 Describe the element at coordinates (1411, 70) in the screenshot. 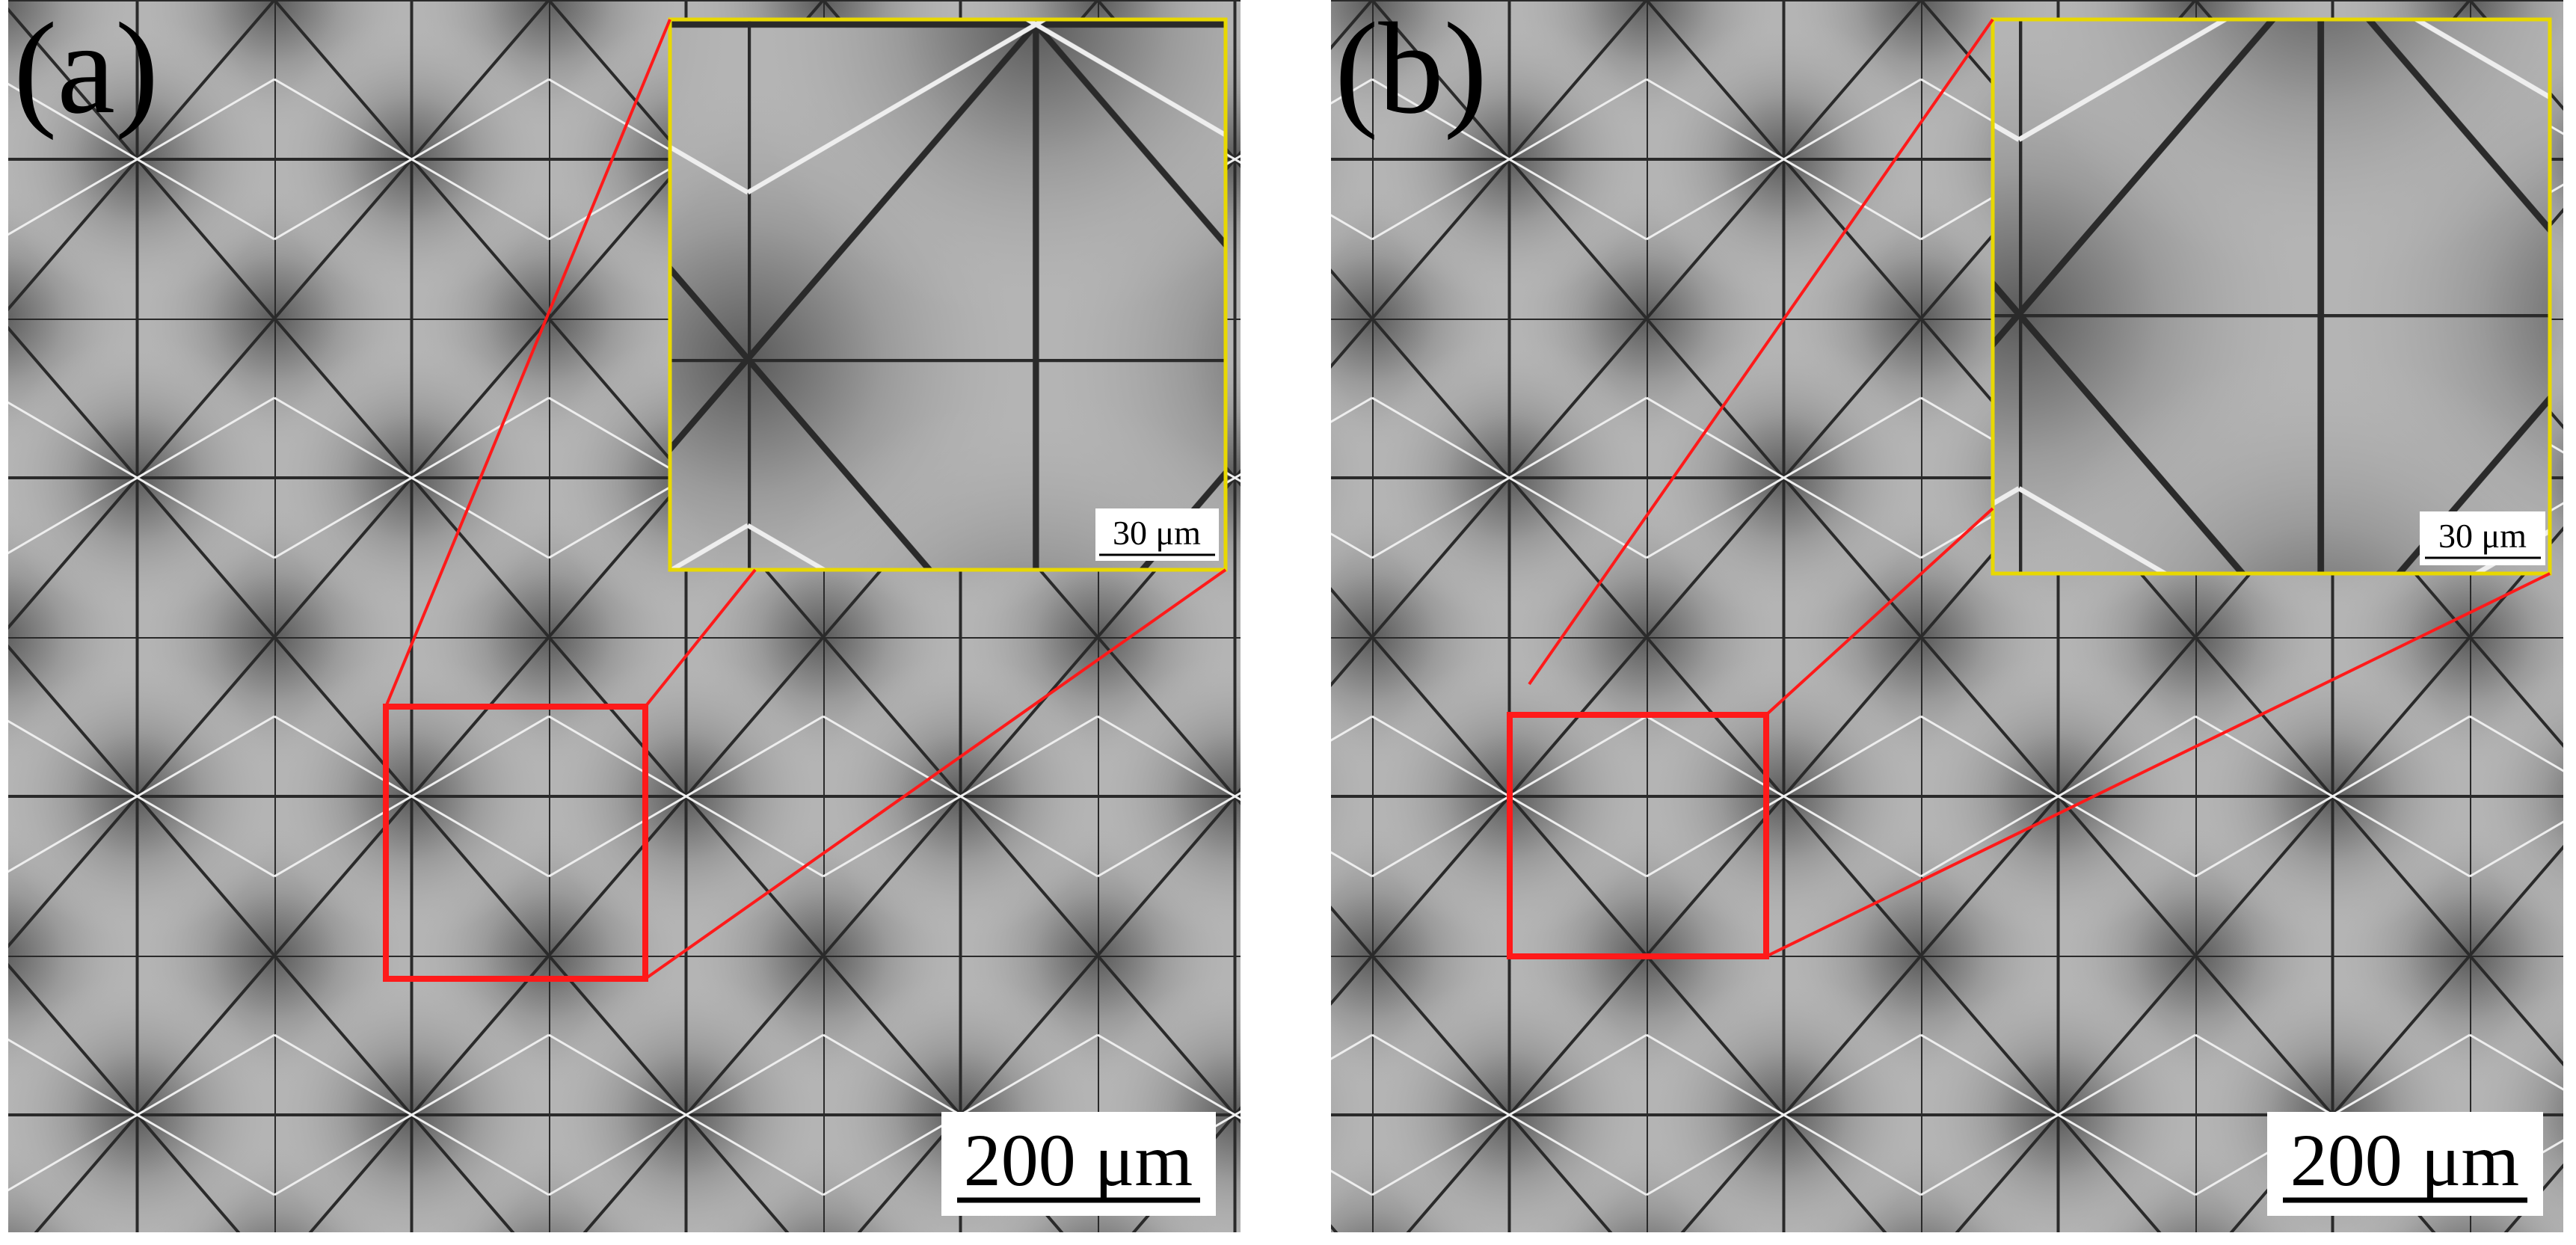

I see `panel-label: (b)` at that location.